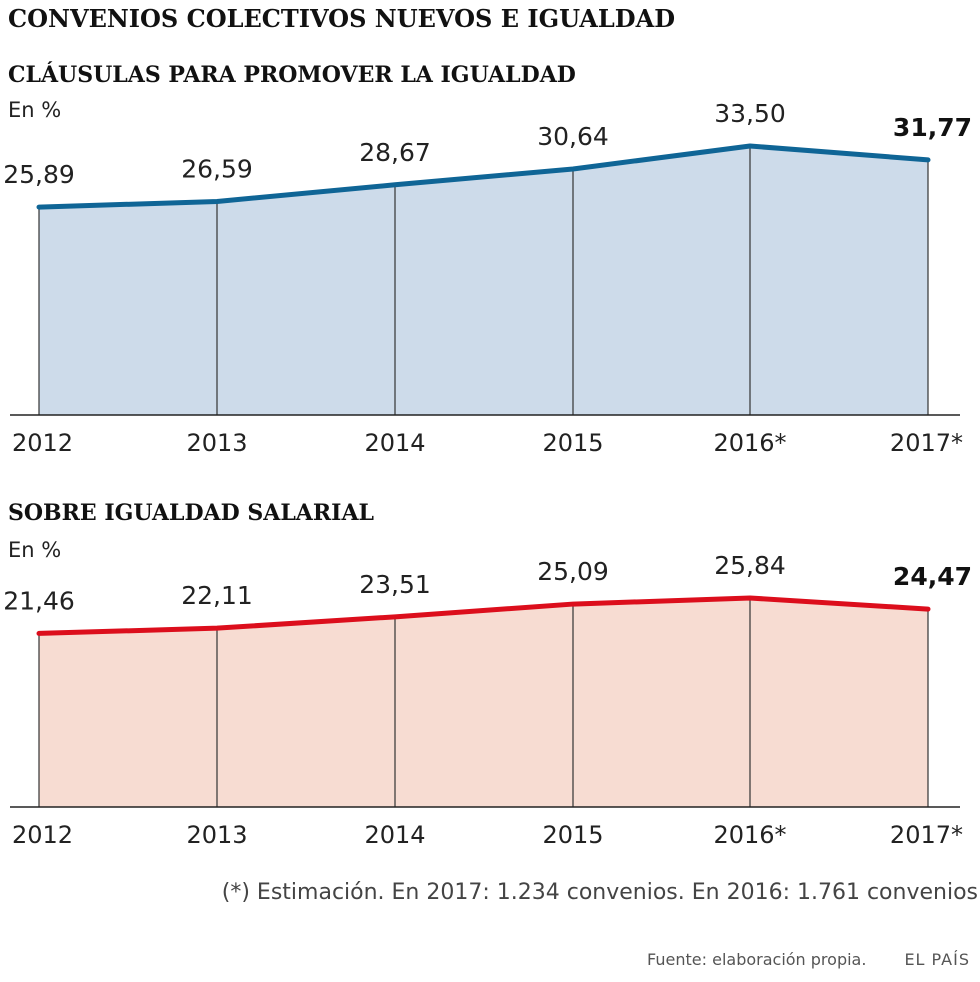 This screenshot has height=982, width=980. Describe the element at coordinates (395, 584) in the screenshot. I see `value-label-2014: 23,51` at that location.